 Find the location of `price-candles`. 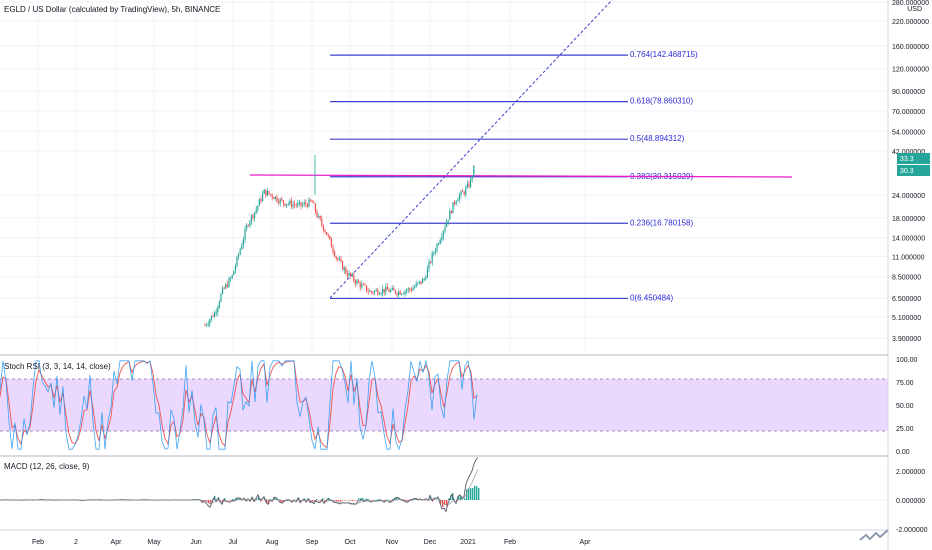

price-candles is located at coordinates (339, 241).